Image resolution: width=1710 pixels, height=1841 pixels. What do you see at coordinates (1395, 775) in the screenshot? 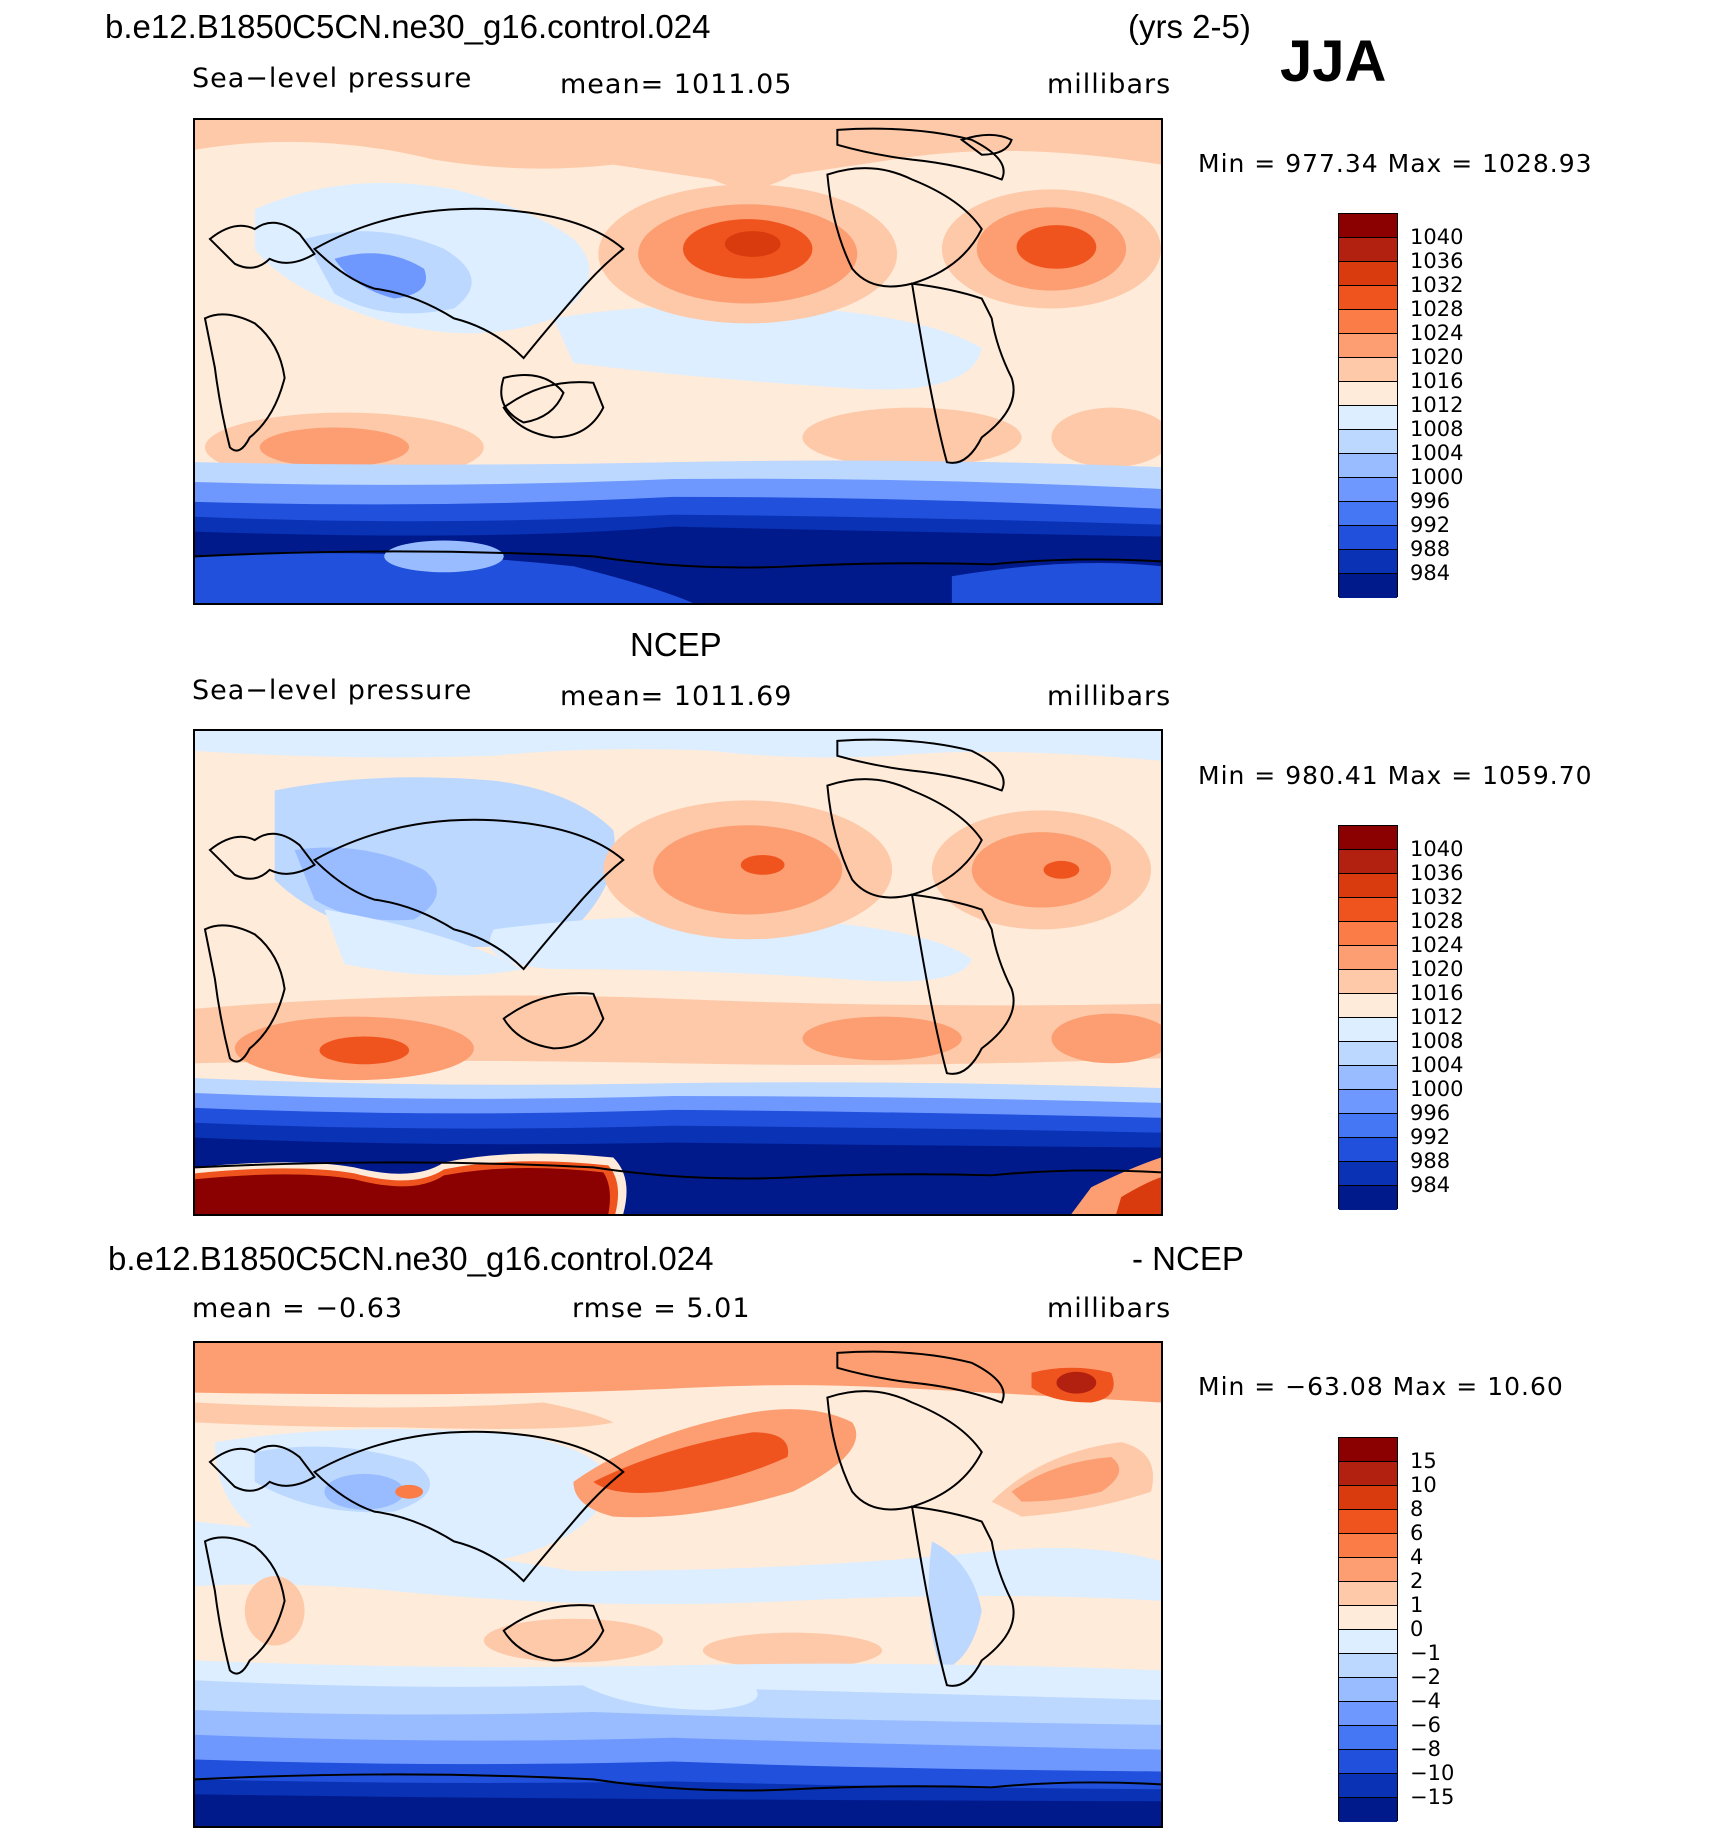
I see `panel2-minmax: Min = 980.41 Max = 1059.70` at bounding box center [1395, 775].